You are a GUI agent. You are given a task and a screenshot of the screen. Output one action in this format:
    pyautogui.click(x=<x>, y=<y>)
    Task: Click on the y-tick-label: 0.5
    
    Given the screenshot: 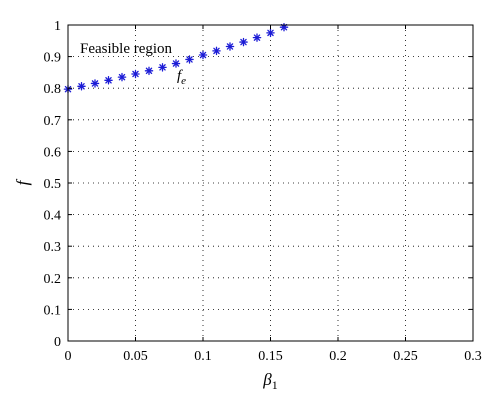 What is the action you would take?
    pyautogui.click(x=53, y=184)
    